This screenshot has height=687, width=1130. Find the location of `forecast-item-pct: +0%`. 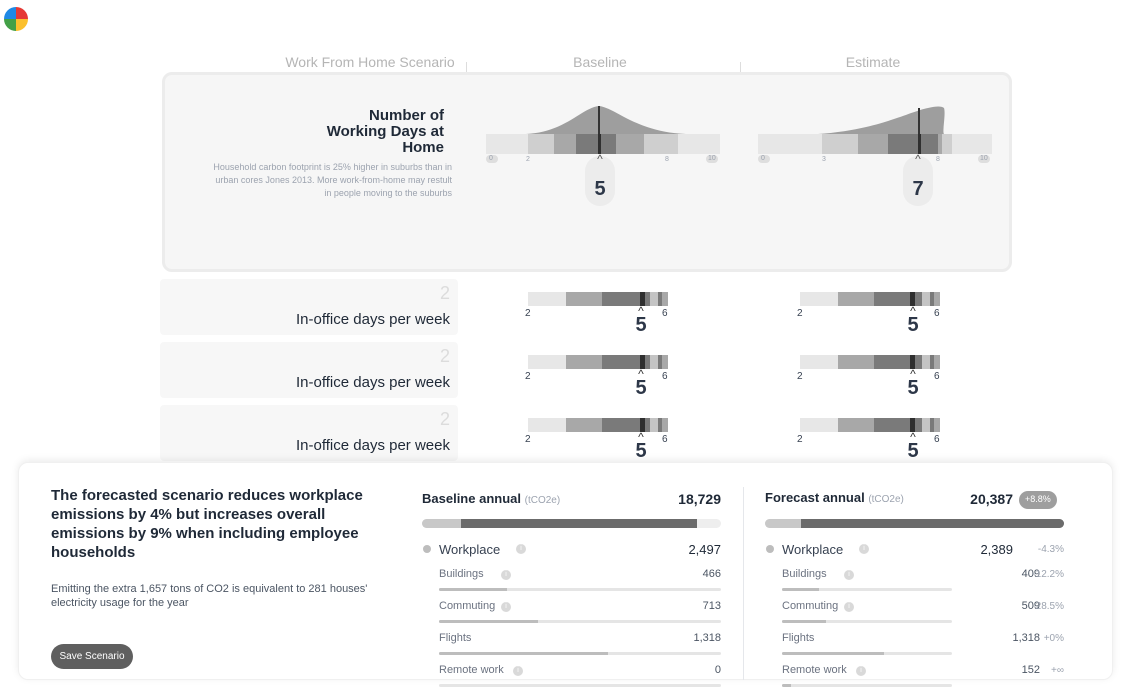

forecast-item-pct: +0% is located at coordinates (1053, 638).